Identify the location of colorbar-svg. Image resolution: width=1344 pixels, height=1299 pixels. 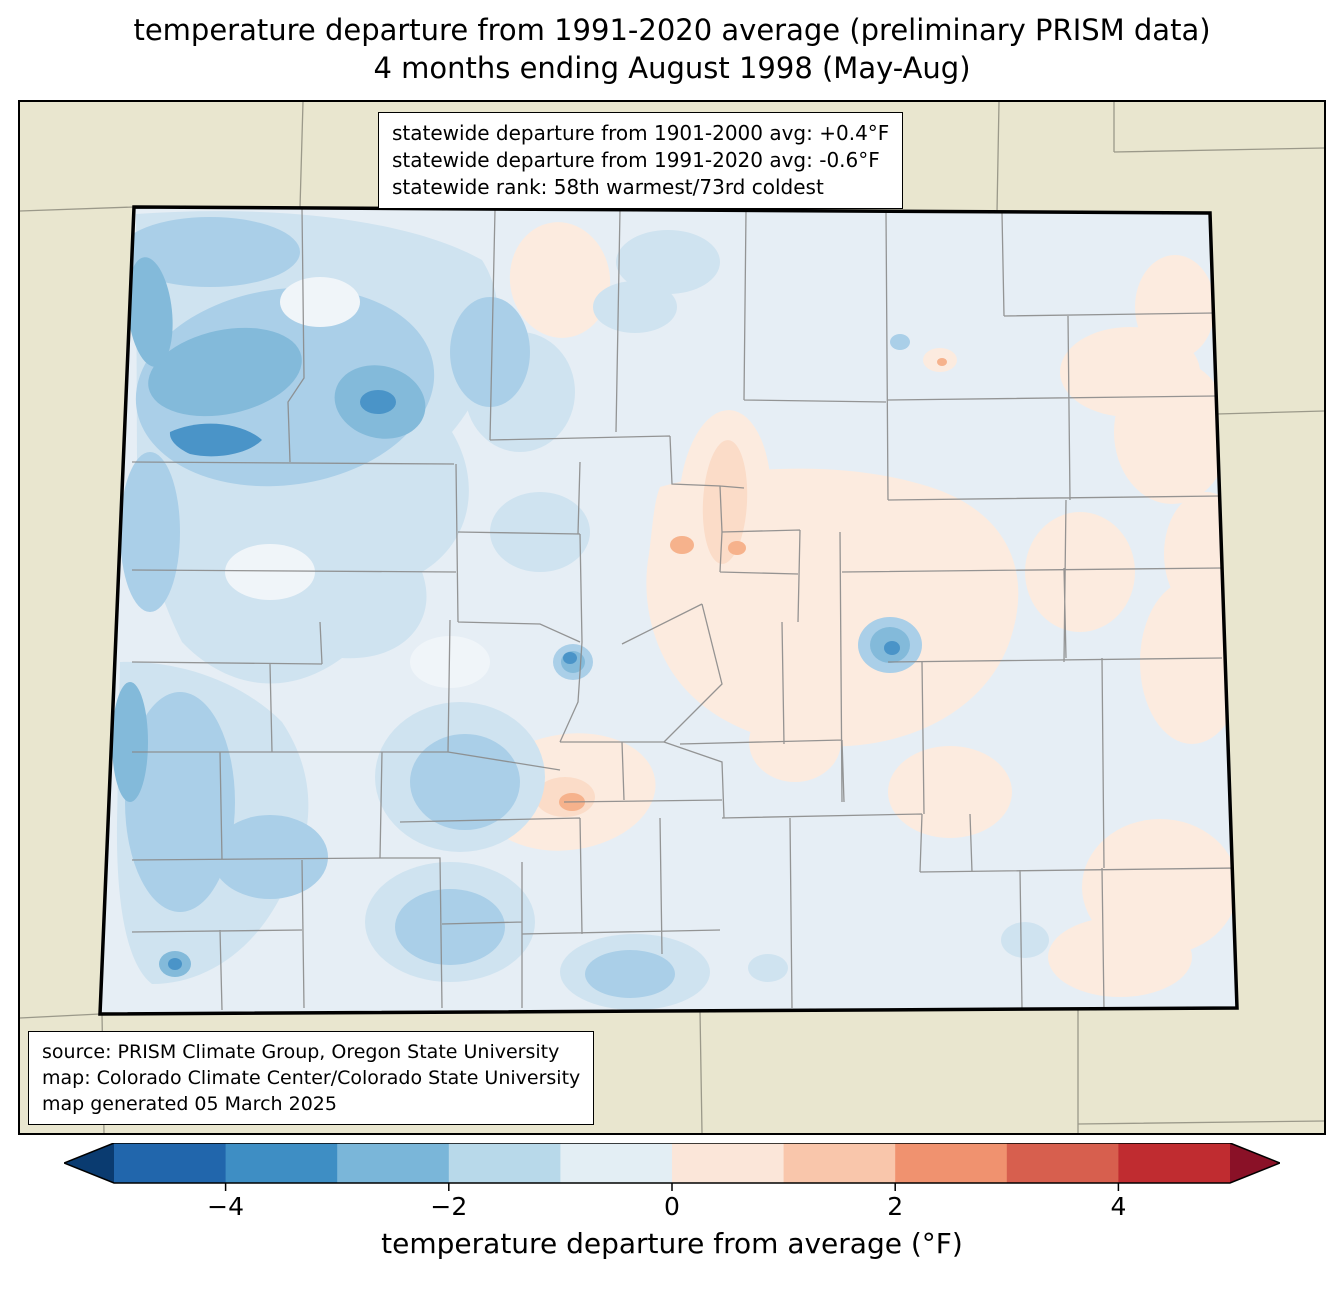
(672, 1167).